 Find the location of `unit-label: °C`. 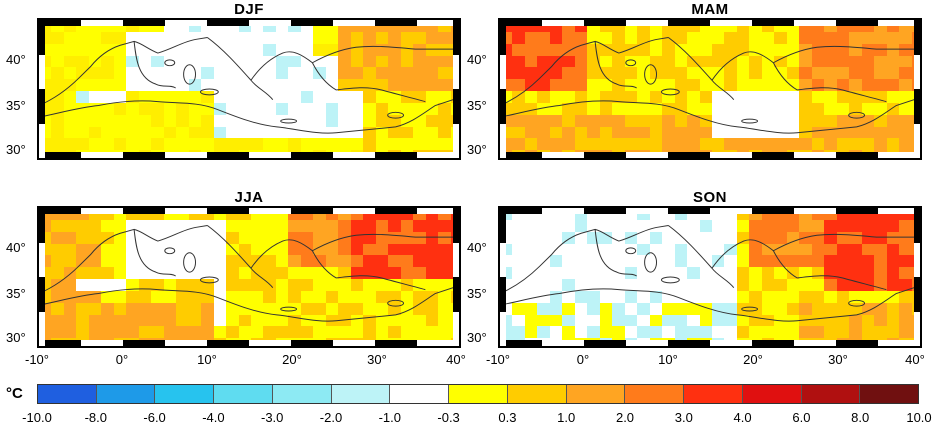

unit-label: °C is located at coordinates (14, 393).